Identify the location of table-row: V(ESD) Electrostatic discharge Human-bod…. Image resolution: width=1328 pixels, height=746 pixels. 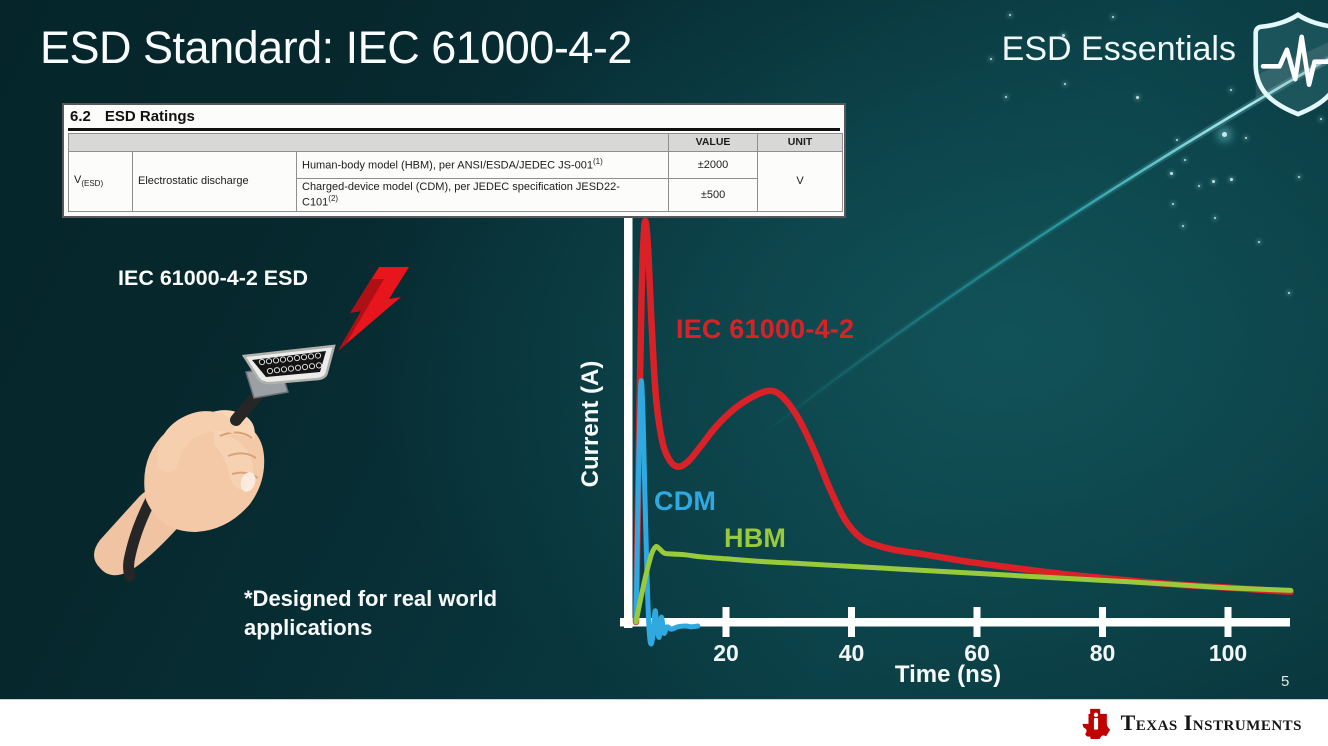
(456, 181).